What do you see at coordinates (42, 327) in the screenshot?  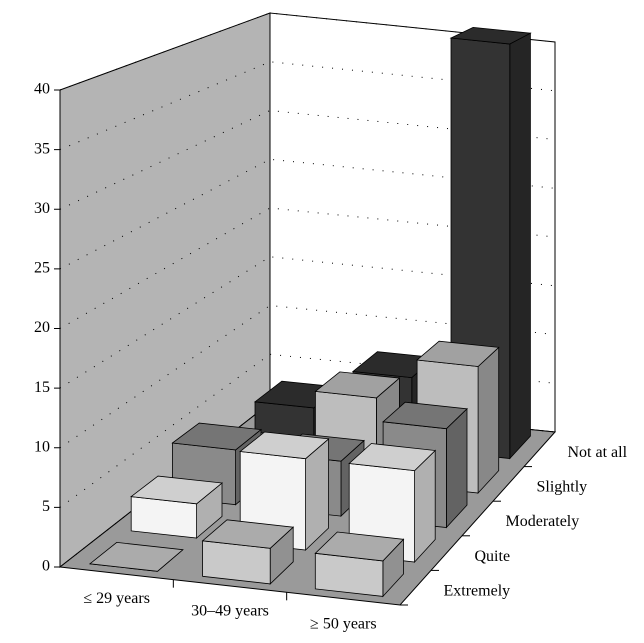 I see `y-tick-label: 20` at bounding box center [42, 327].